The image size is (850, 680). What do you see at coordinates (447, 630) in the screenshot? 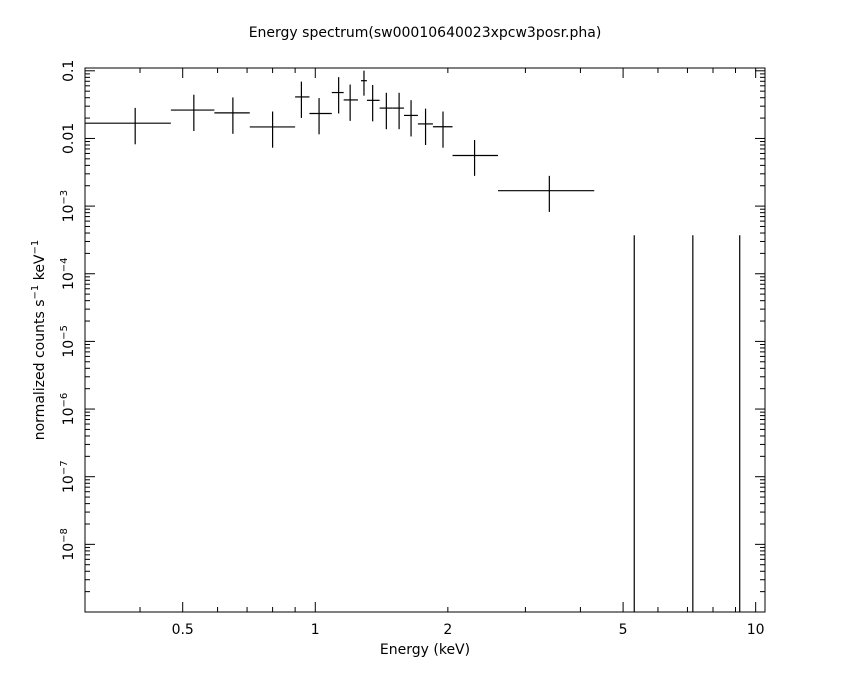
I see `x-tick-label: 2` at bounding box center [447, 630].